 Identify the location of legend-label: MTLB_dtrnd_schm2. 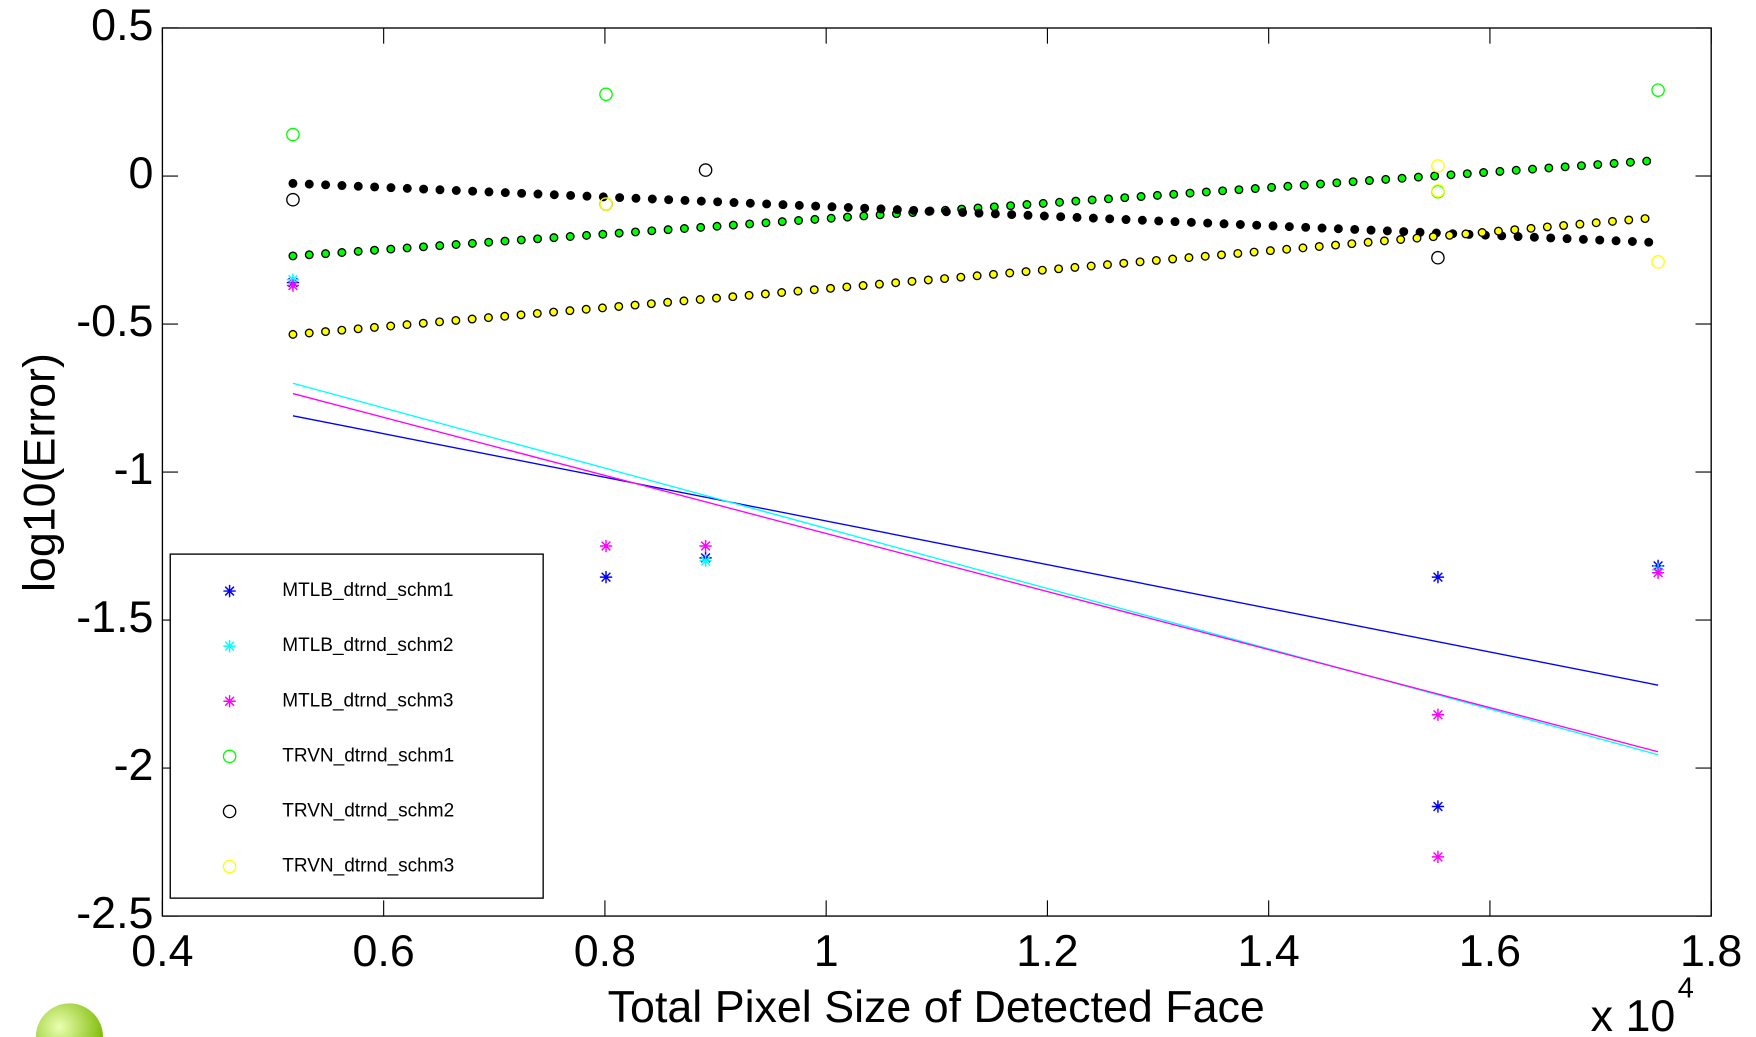
(367, 645).